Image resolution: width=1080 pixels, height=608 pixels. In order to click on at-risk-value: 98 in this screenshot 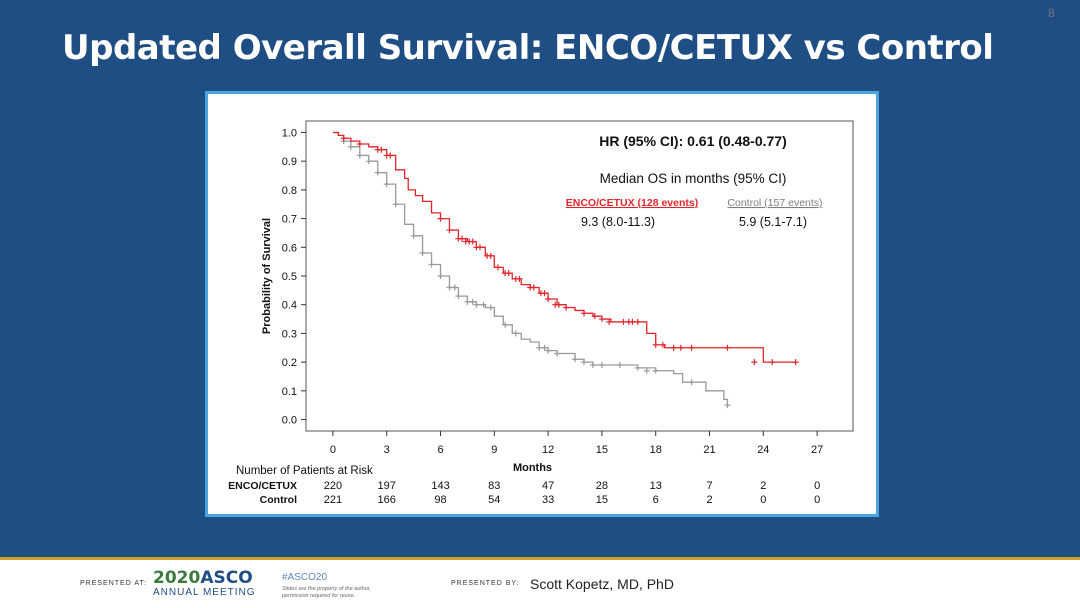, I will do `click(440, 500)`.